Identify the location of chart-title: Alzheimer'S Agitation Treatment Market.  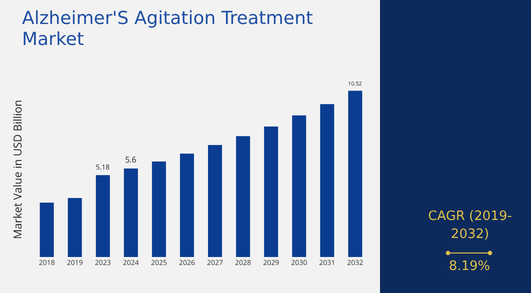
(168, 29).